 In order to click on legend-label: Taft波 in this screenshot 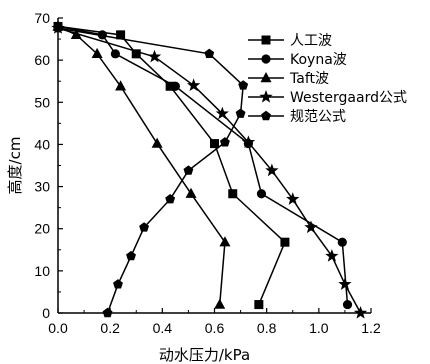, I will do `click(309, 79)`.